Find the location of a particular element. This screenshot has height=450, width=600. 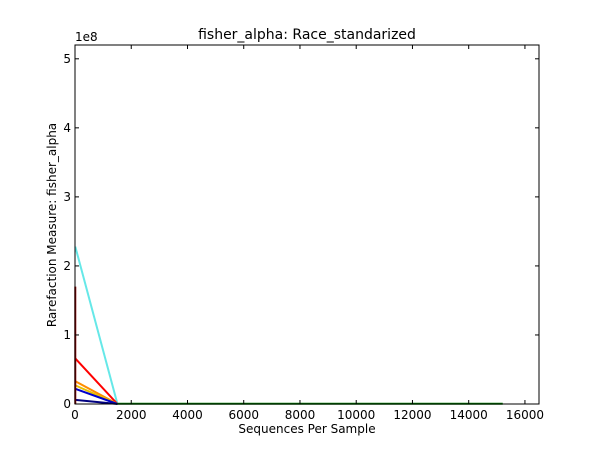

x-tick-label: 6000 is located at coordinates (243, 415).